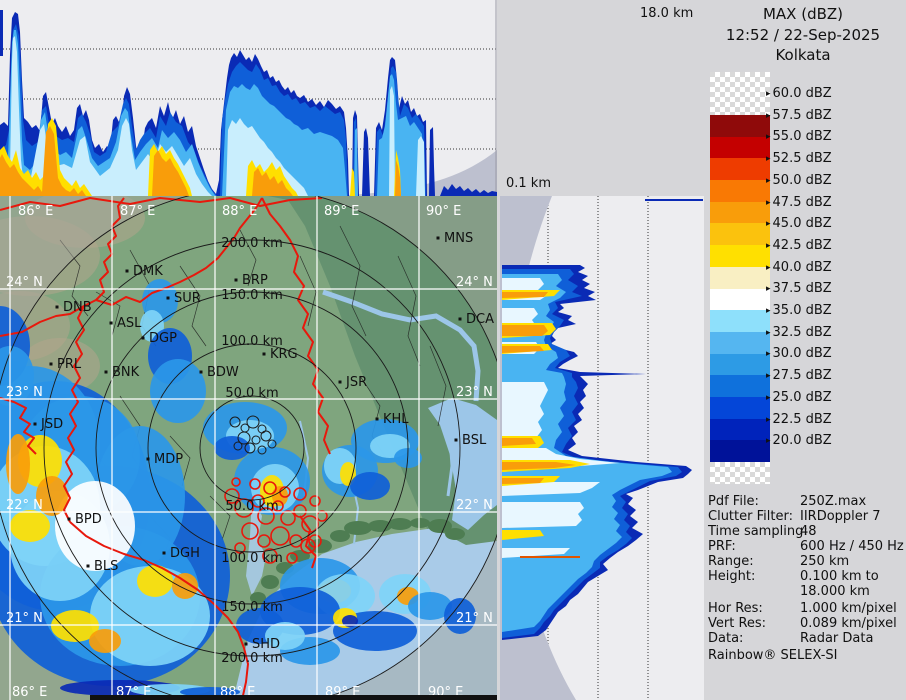 The width and height of the screenshot is (906, 700). What do you see at coordinates (462, 464) in the screenshot?
I see `estuary` at bounding box center [462, 464].